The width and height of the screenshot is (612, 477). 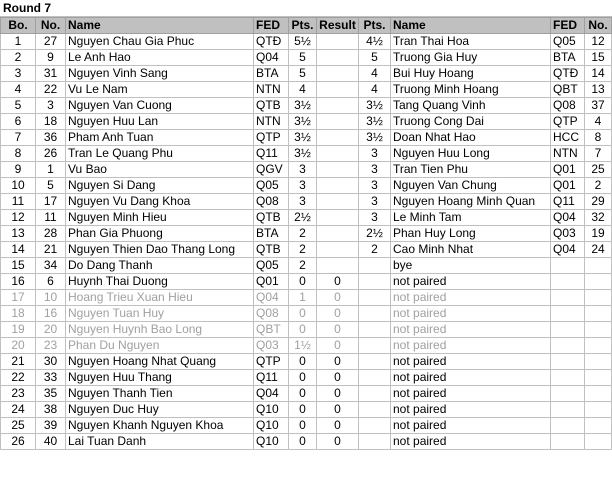 I want to click on cell: Nguyen Vu Dang Khoa, so click(x=159, y=201).